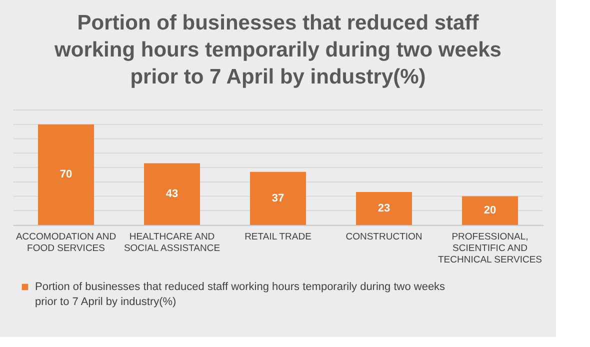  What do you see at coordinates (384, 237) in the screenshot?
I see `x-tick-label: CONSTRUCTION` at bounding box center [384, 237].